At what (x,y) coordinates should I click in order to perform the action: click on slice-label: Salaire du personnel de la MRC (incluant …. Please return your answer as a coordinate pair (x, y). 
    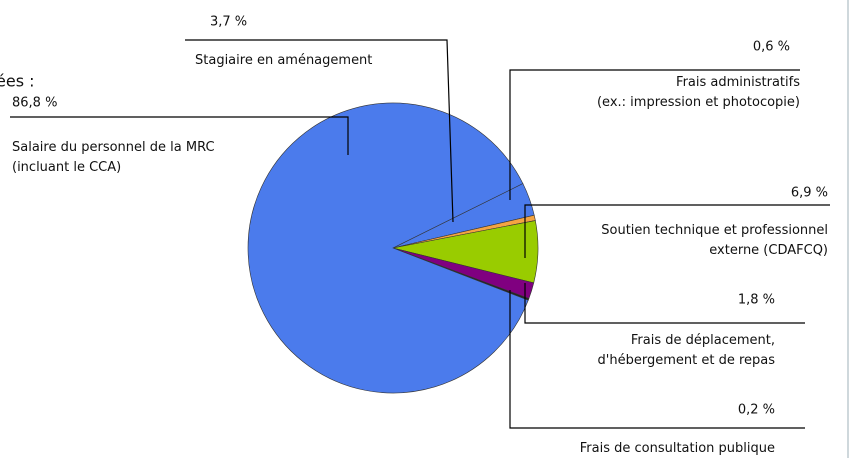
    Looking at the image, I should click on (113, 157).